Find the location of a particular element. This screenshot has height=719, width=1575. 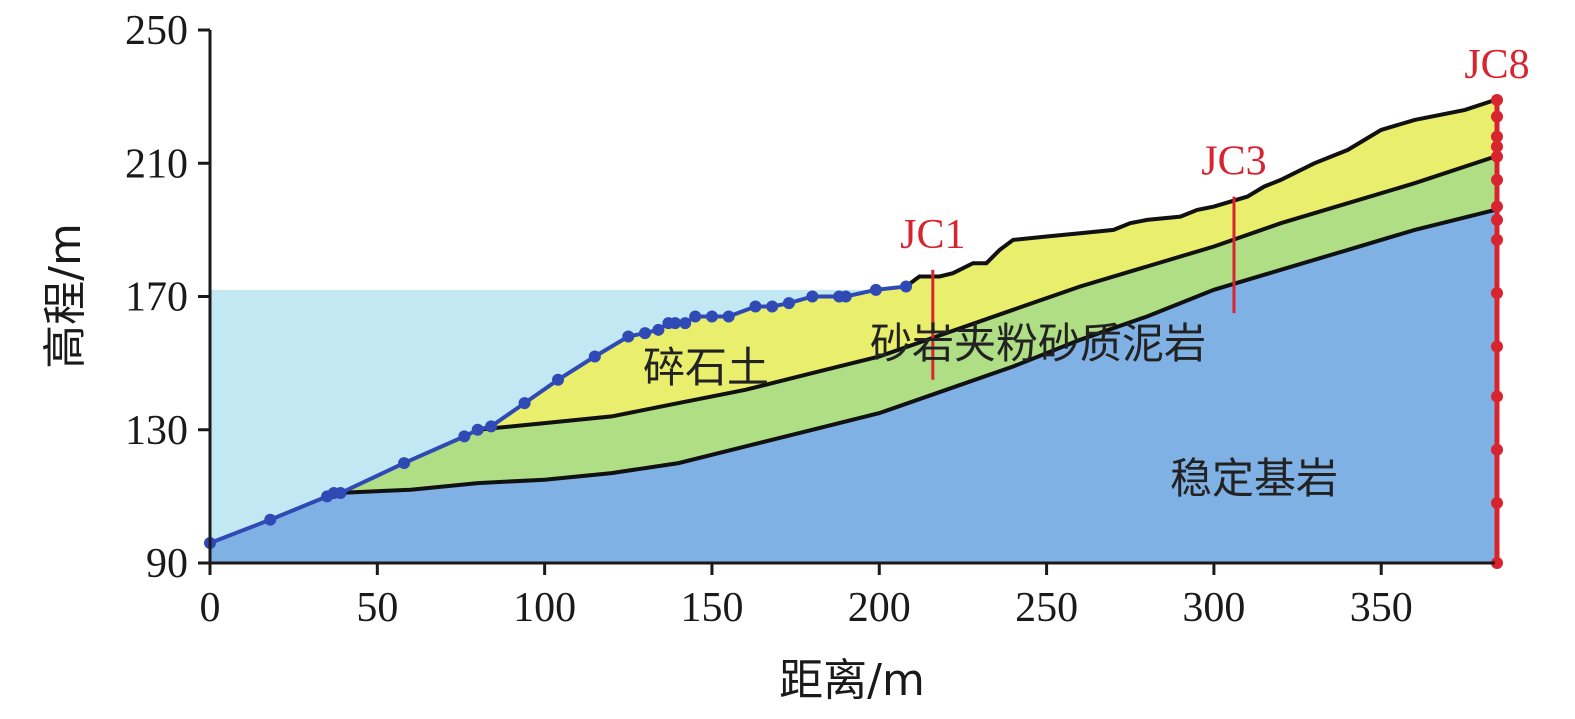

y-axis-title: 高程/m is located at coordinates (65, 296).